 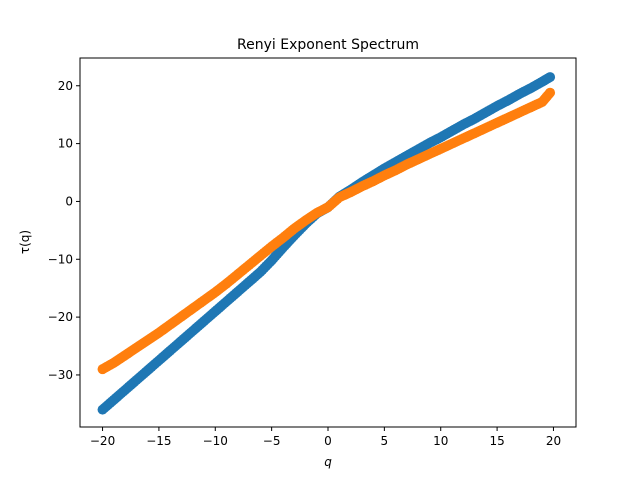 I want to click on x-tick-label: 0, so click(x=328, y=441).